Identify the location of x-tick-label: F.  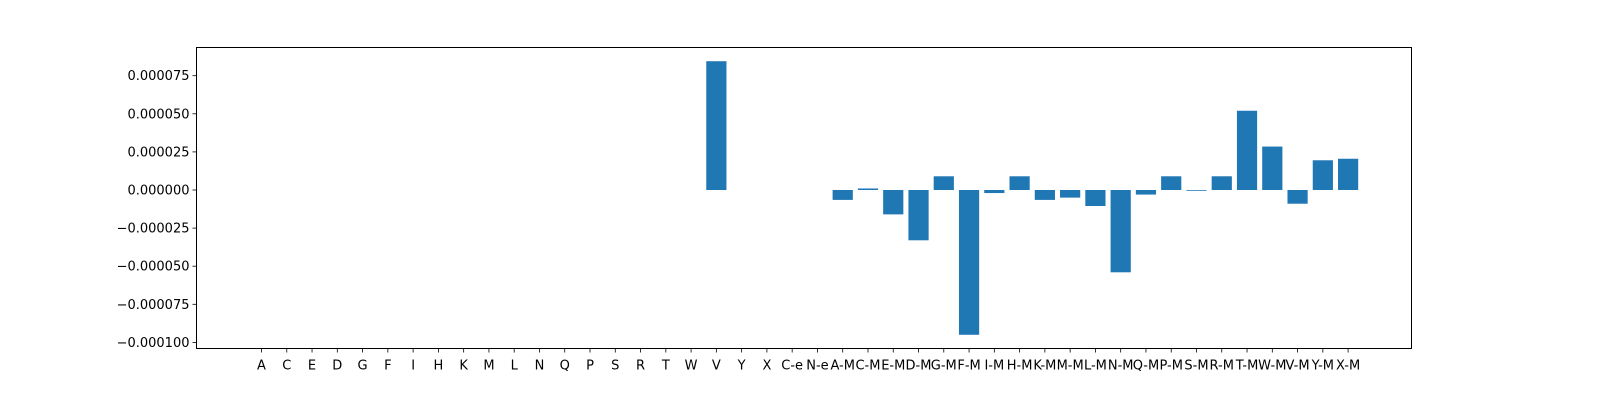
(387, 366).